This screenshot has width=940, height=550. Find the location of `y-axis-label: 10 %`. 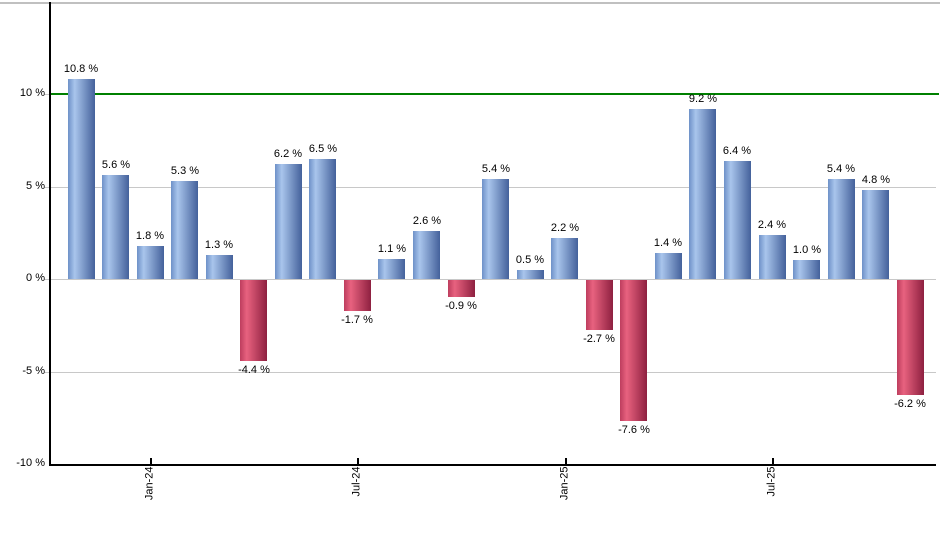

y-axis-label: 10 % is located at coordinates (32, 93).